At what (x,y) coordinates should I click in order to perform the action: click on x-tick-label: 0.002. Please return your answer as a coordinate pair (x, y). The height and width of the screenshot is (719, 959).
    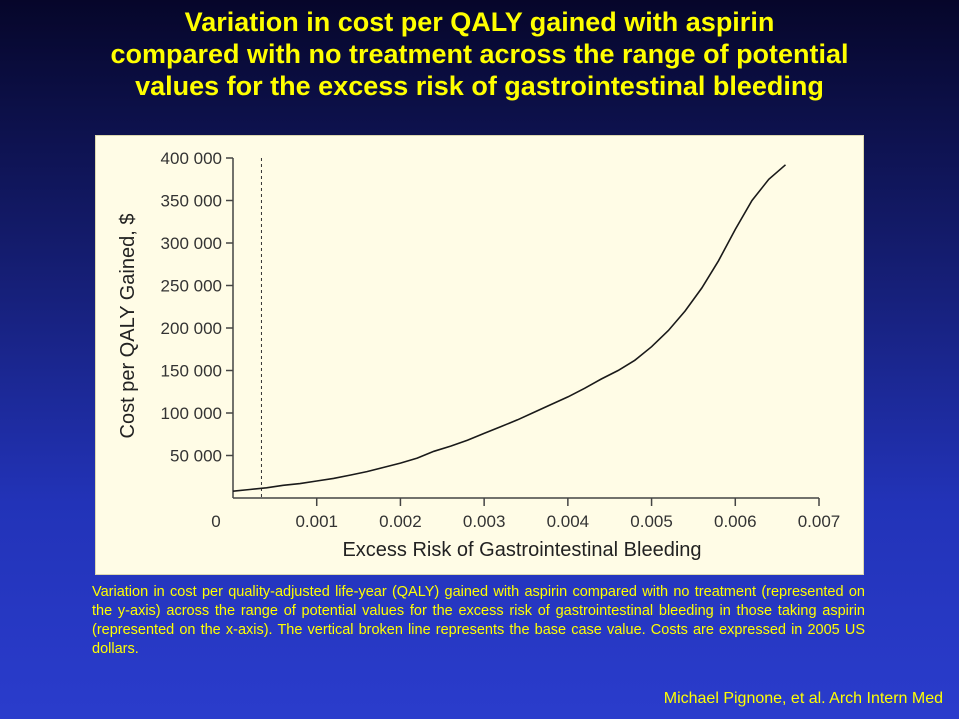
    Looking at the image, I should click on (400, 521).